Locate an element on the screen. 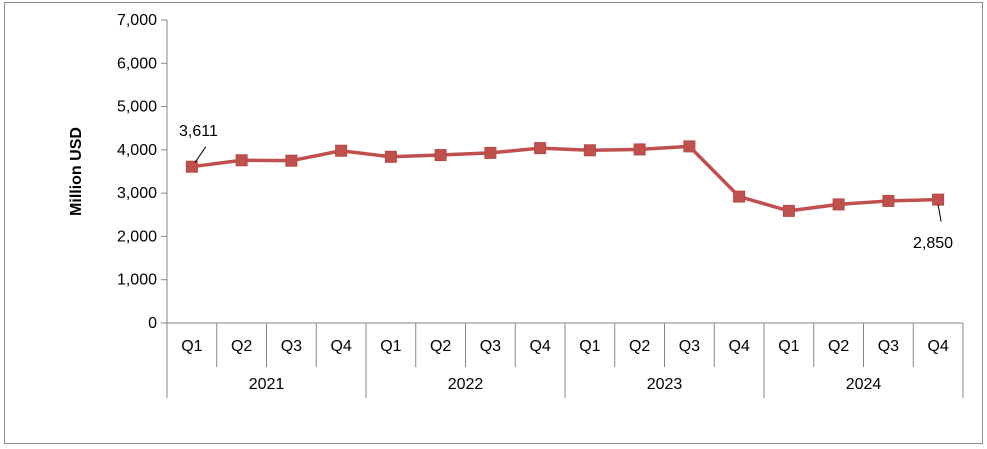  y-tick-label: 3,000 is located at coordinates (137, 193).